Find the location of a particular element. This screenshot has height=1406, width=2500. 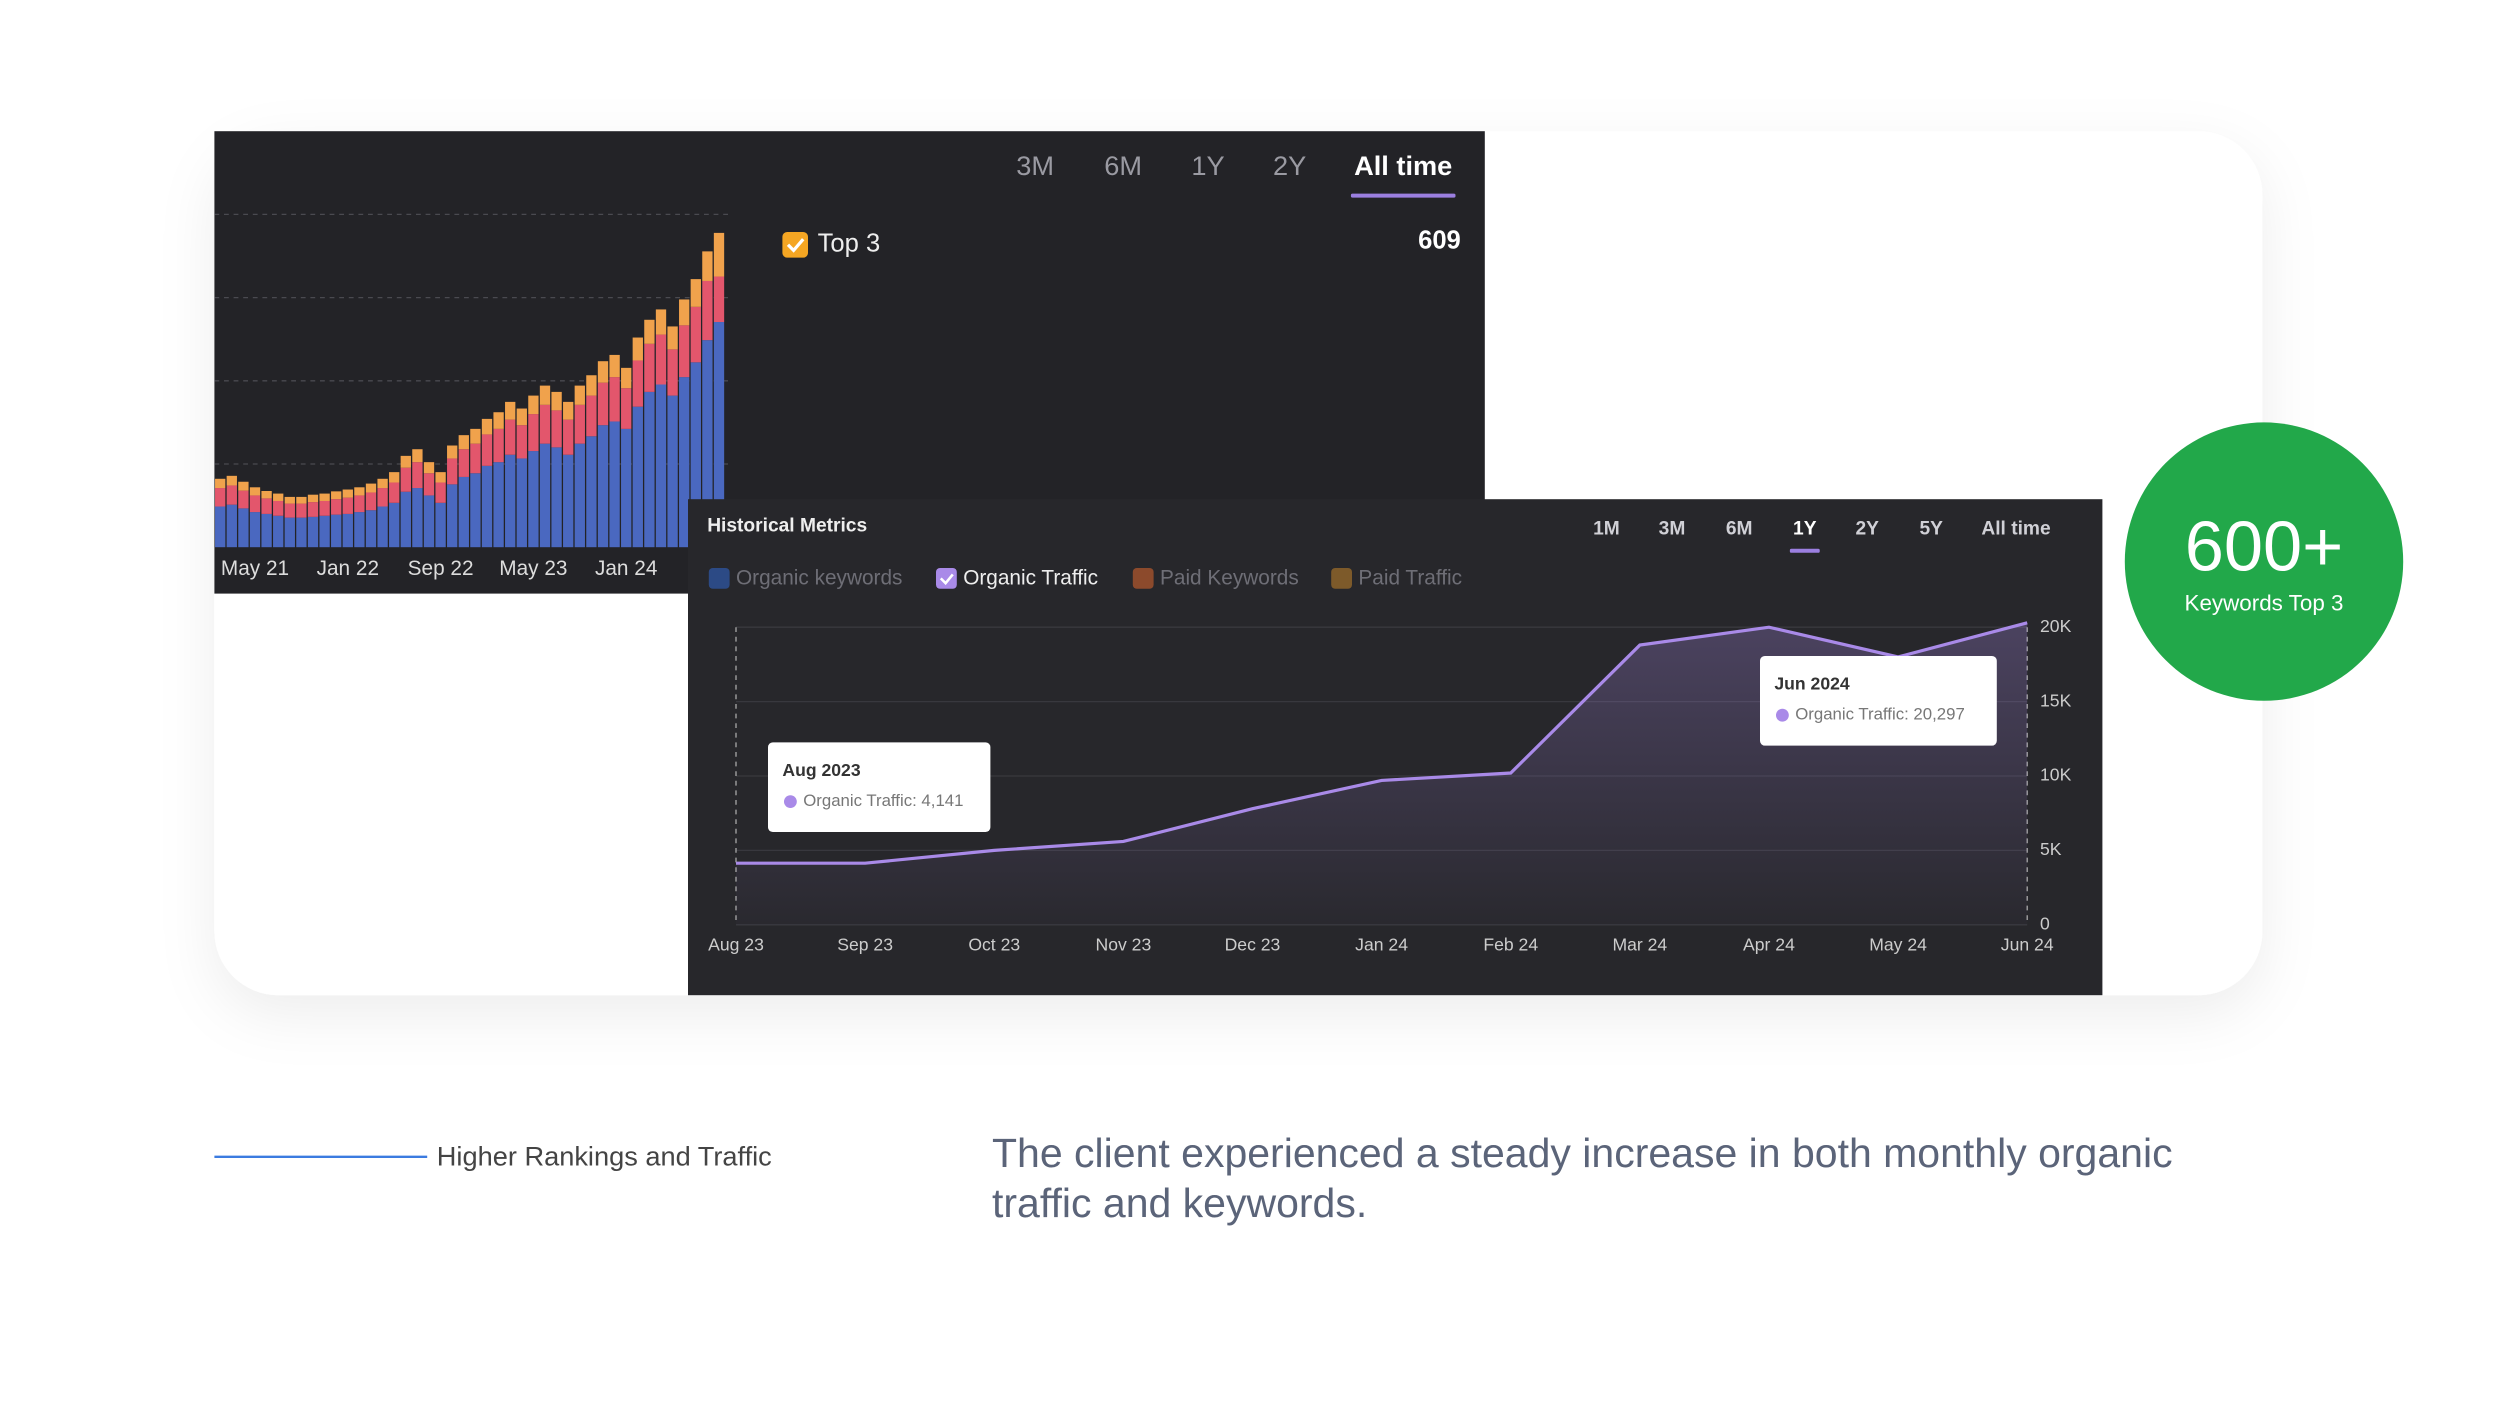

badge-value: 600+ is located at coordinates (2264, 546).